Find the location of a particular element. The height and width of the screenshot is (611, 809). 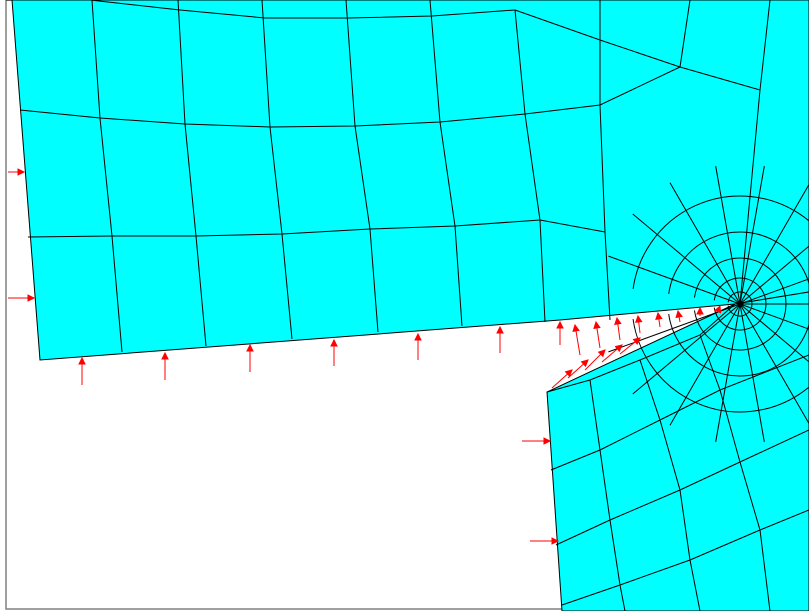

radial-mesh-around-crack-tip is located at coordinates (708, 304).